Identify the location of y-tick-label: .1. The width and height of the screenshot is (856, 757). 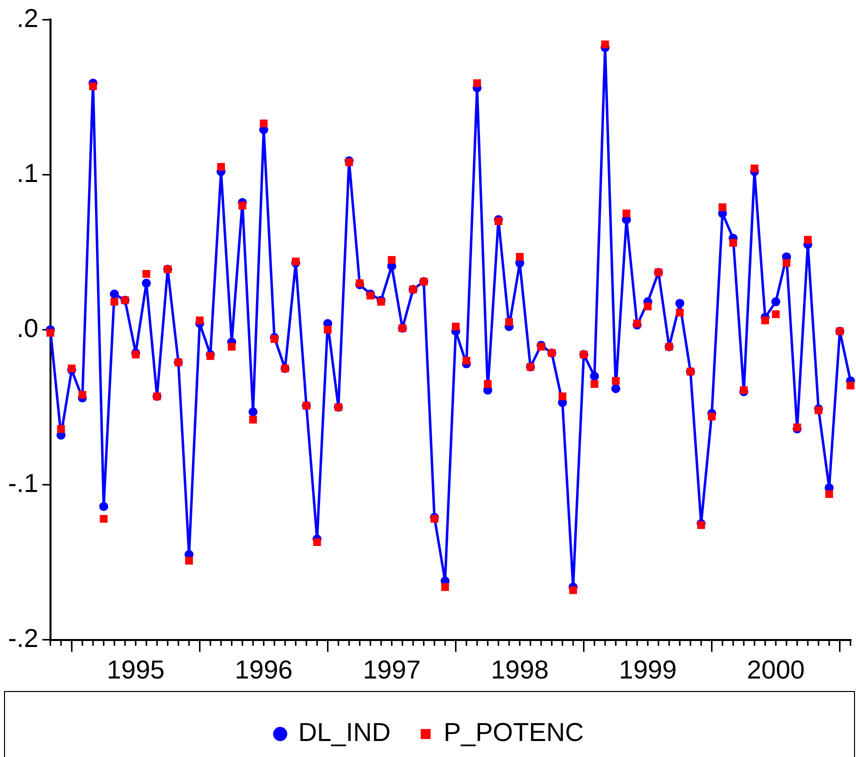
(27, 173).